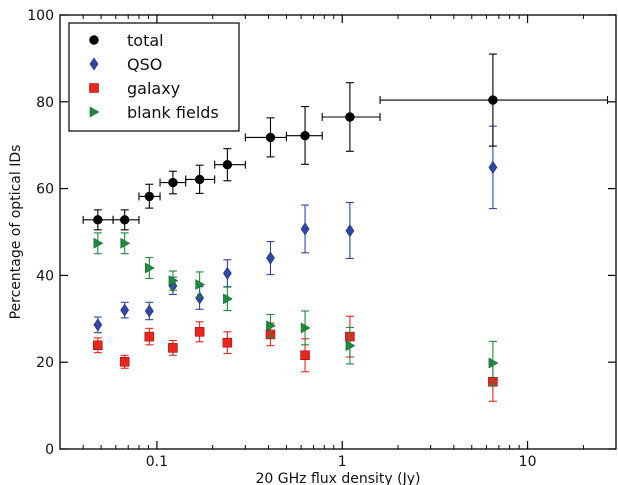  I want to click on legend-label: total, so click(145, 40).